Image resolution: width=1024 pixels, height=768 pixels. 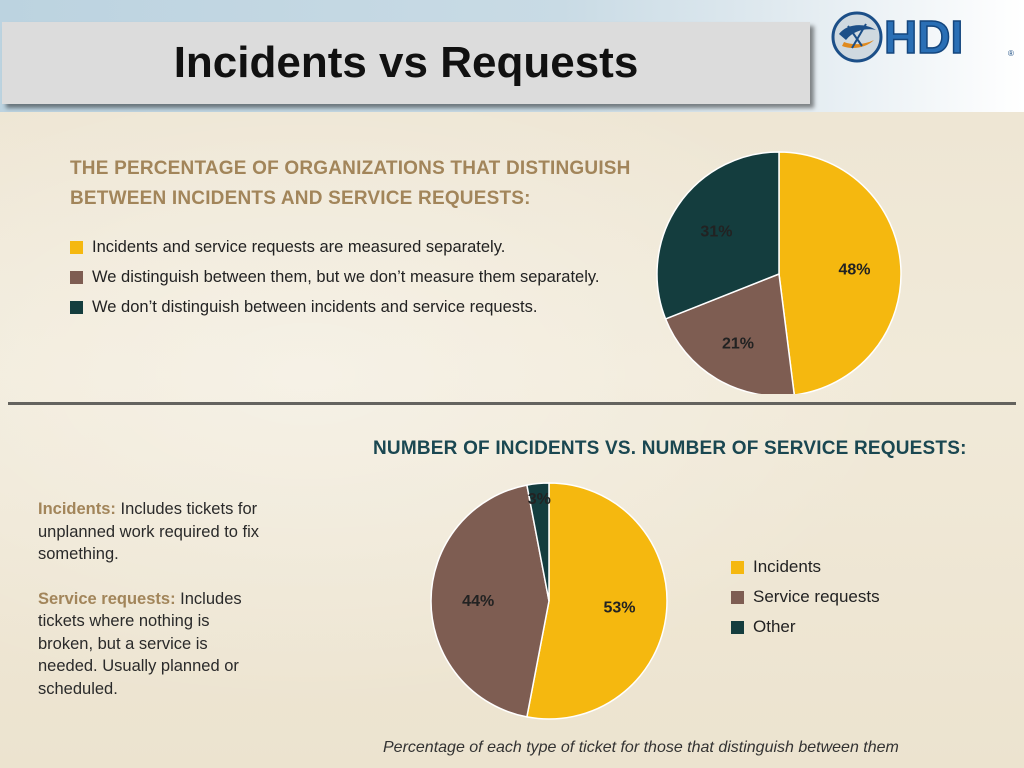 I want to click on legend-item: Service requests, so click(x=805, y=601).